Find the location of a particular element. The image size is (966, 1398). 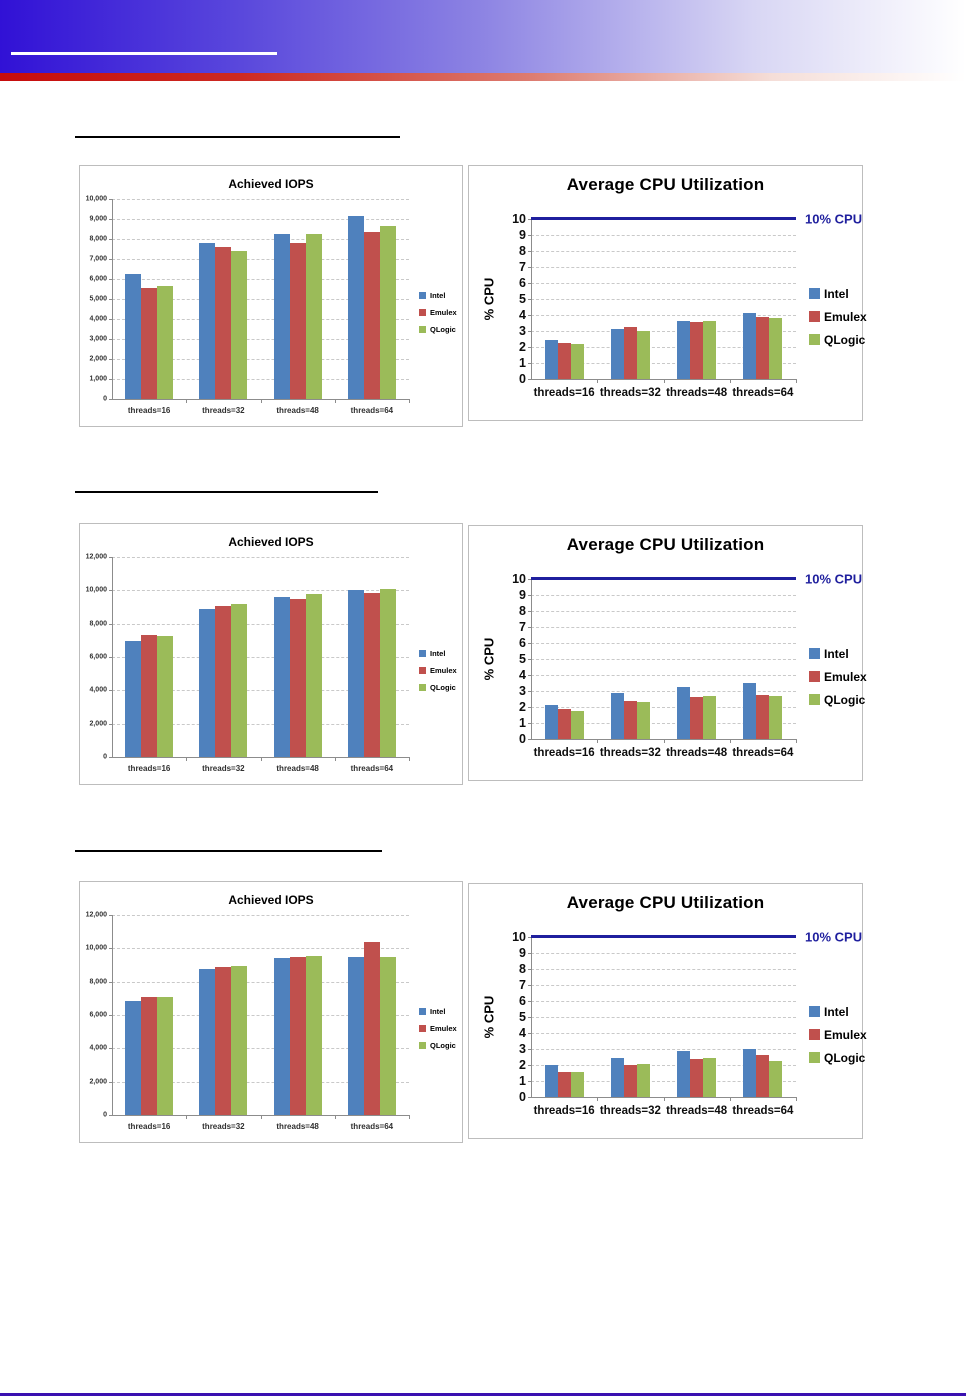

chart-title: Achieved IOPS is located at coordinates (271, 542).